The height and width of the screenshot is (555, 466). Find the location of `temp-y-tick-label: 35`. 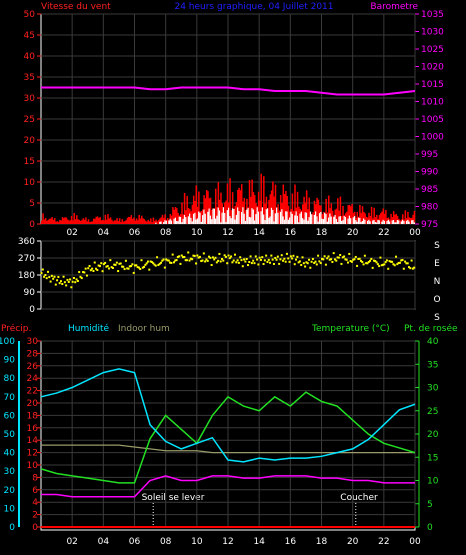

temp-y-tick-label: 35 is located at coordinates (432, 365).